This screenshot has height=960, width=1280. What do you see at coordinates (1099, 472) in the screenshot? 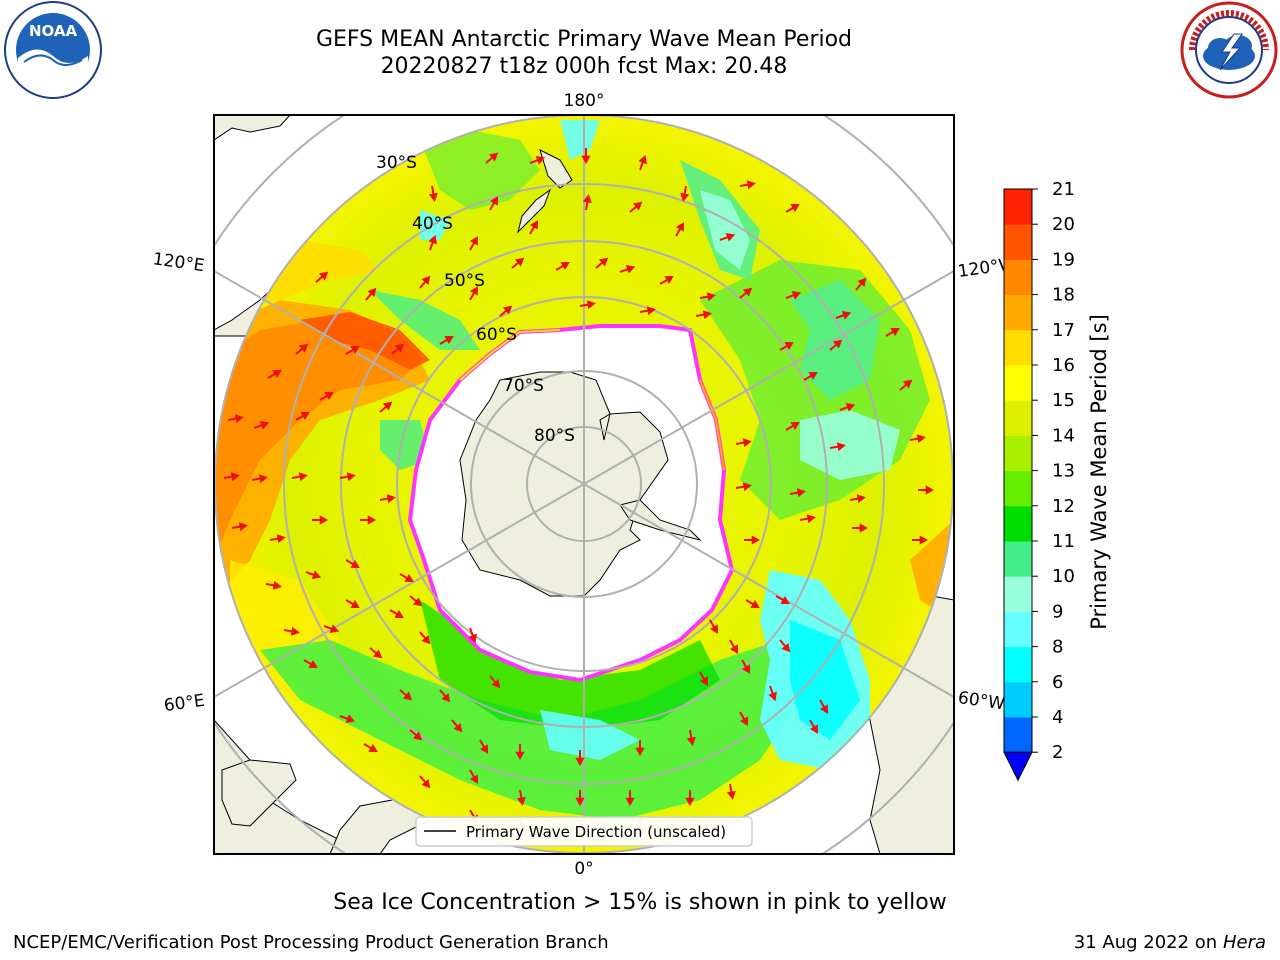
I see `colorbar-label: Primary Wave Mean Period [s]` at bounding box center [1099, 472].